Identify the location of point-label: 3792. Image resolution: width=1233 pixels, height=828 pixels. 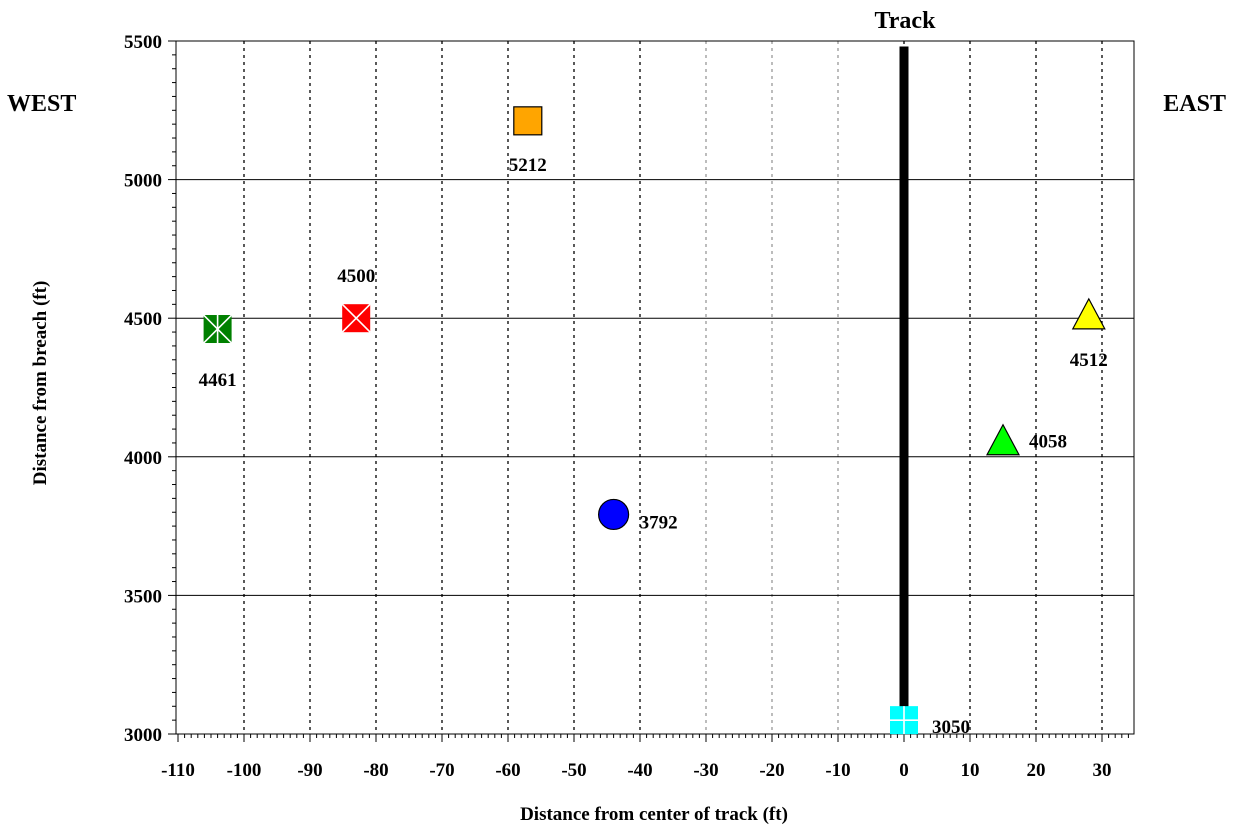
(659, 522).